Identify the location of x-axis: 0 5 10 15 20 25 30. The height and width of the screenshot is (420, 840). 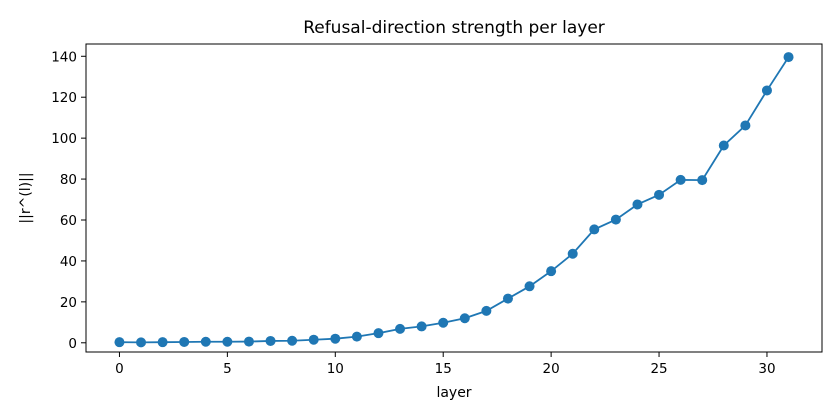
(445, 364).